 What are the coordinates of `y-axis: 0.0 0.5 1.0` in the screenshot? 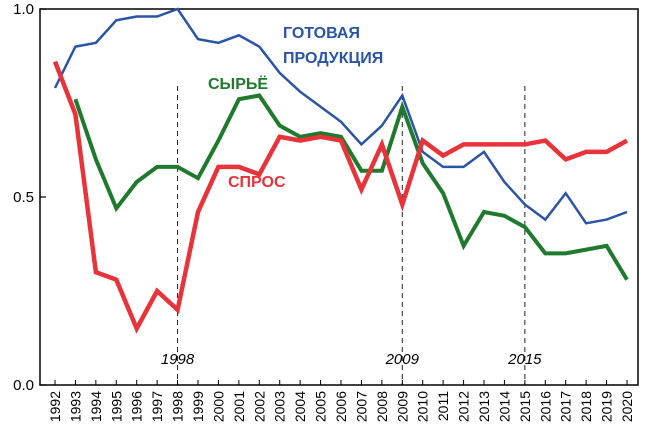 It's located at (29, 197).